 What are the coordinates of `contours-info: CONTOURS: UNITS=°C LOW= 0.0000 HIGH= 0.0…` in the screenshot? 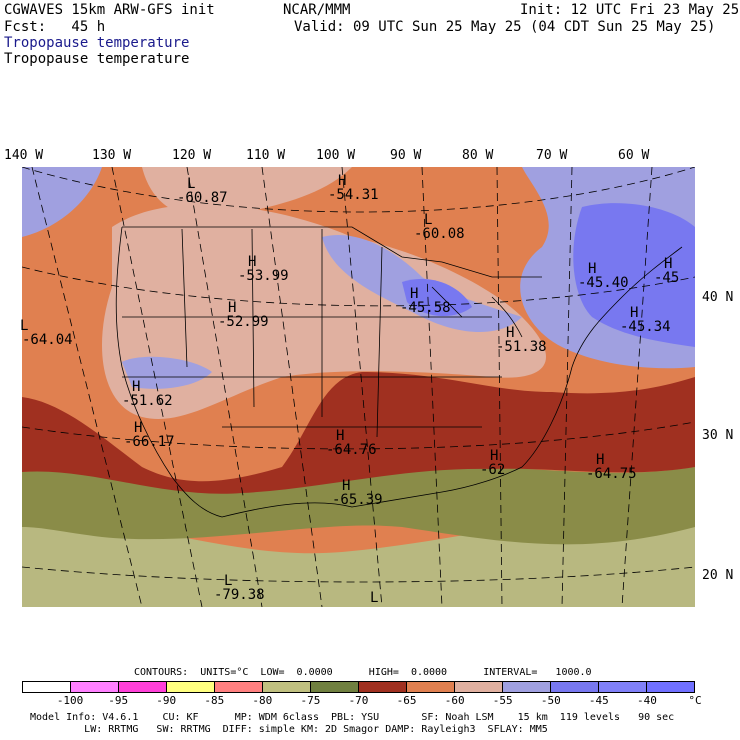 It's located at (363, 672).